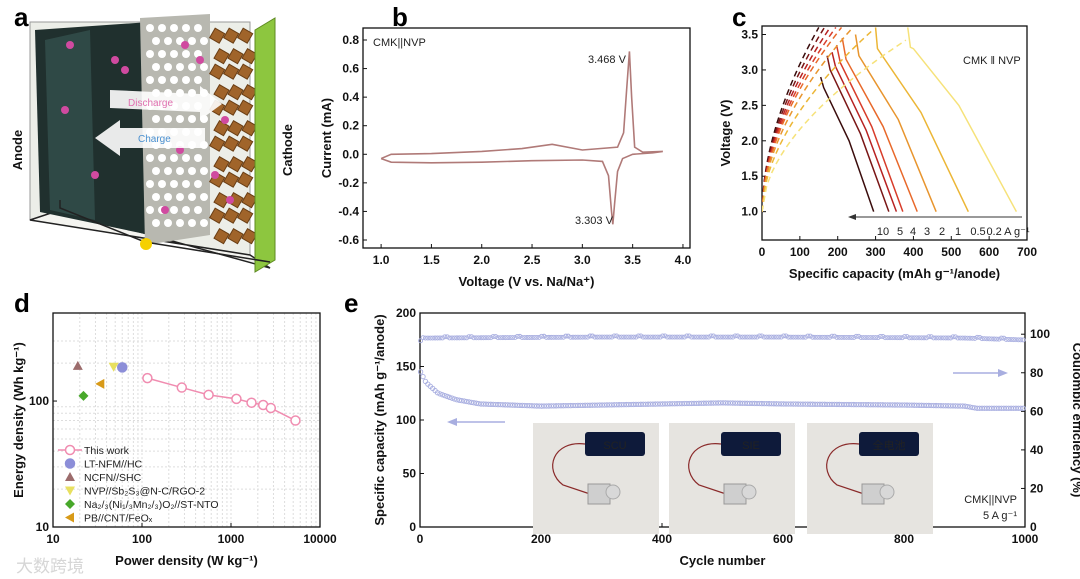  What do you see at coordinates (615, 444) in the screenshot?
I see `led-badge` at bounding box center [615, 444].